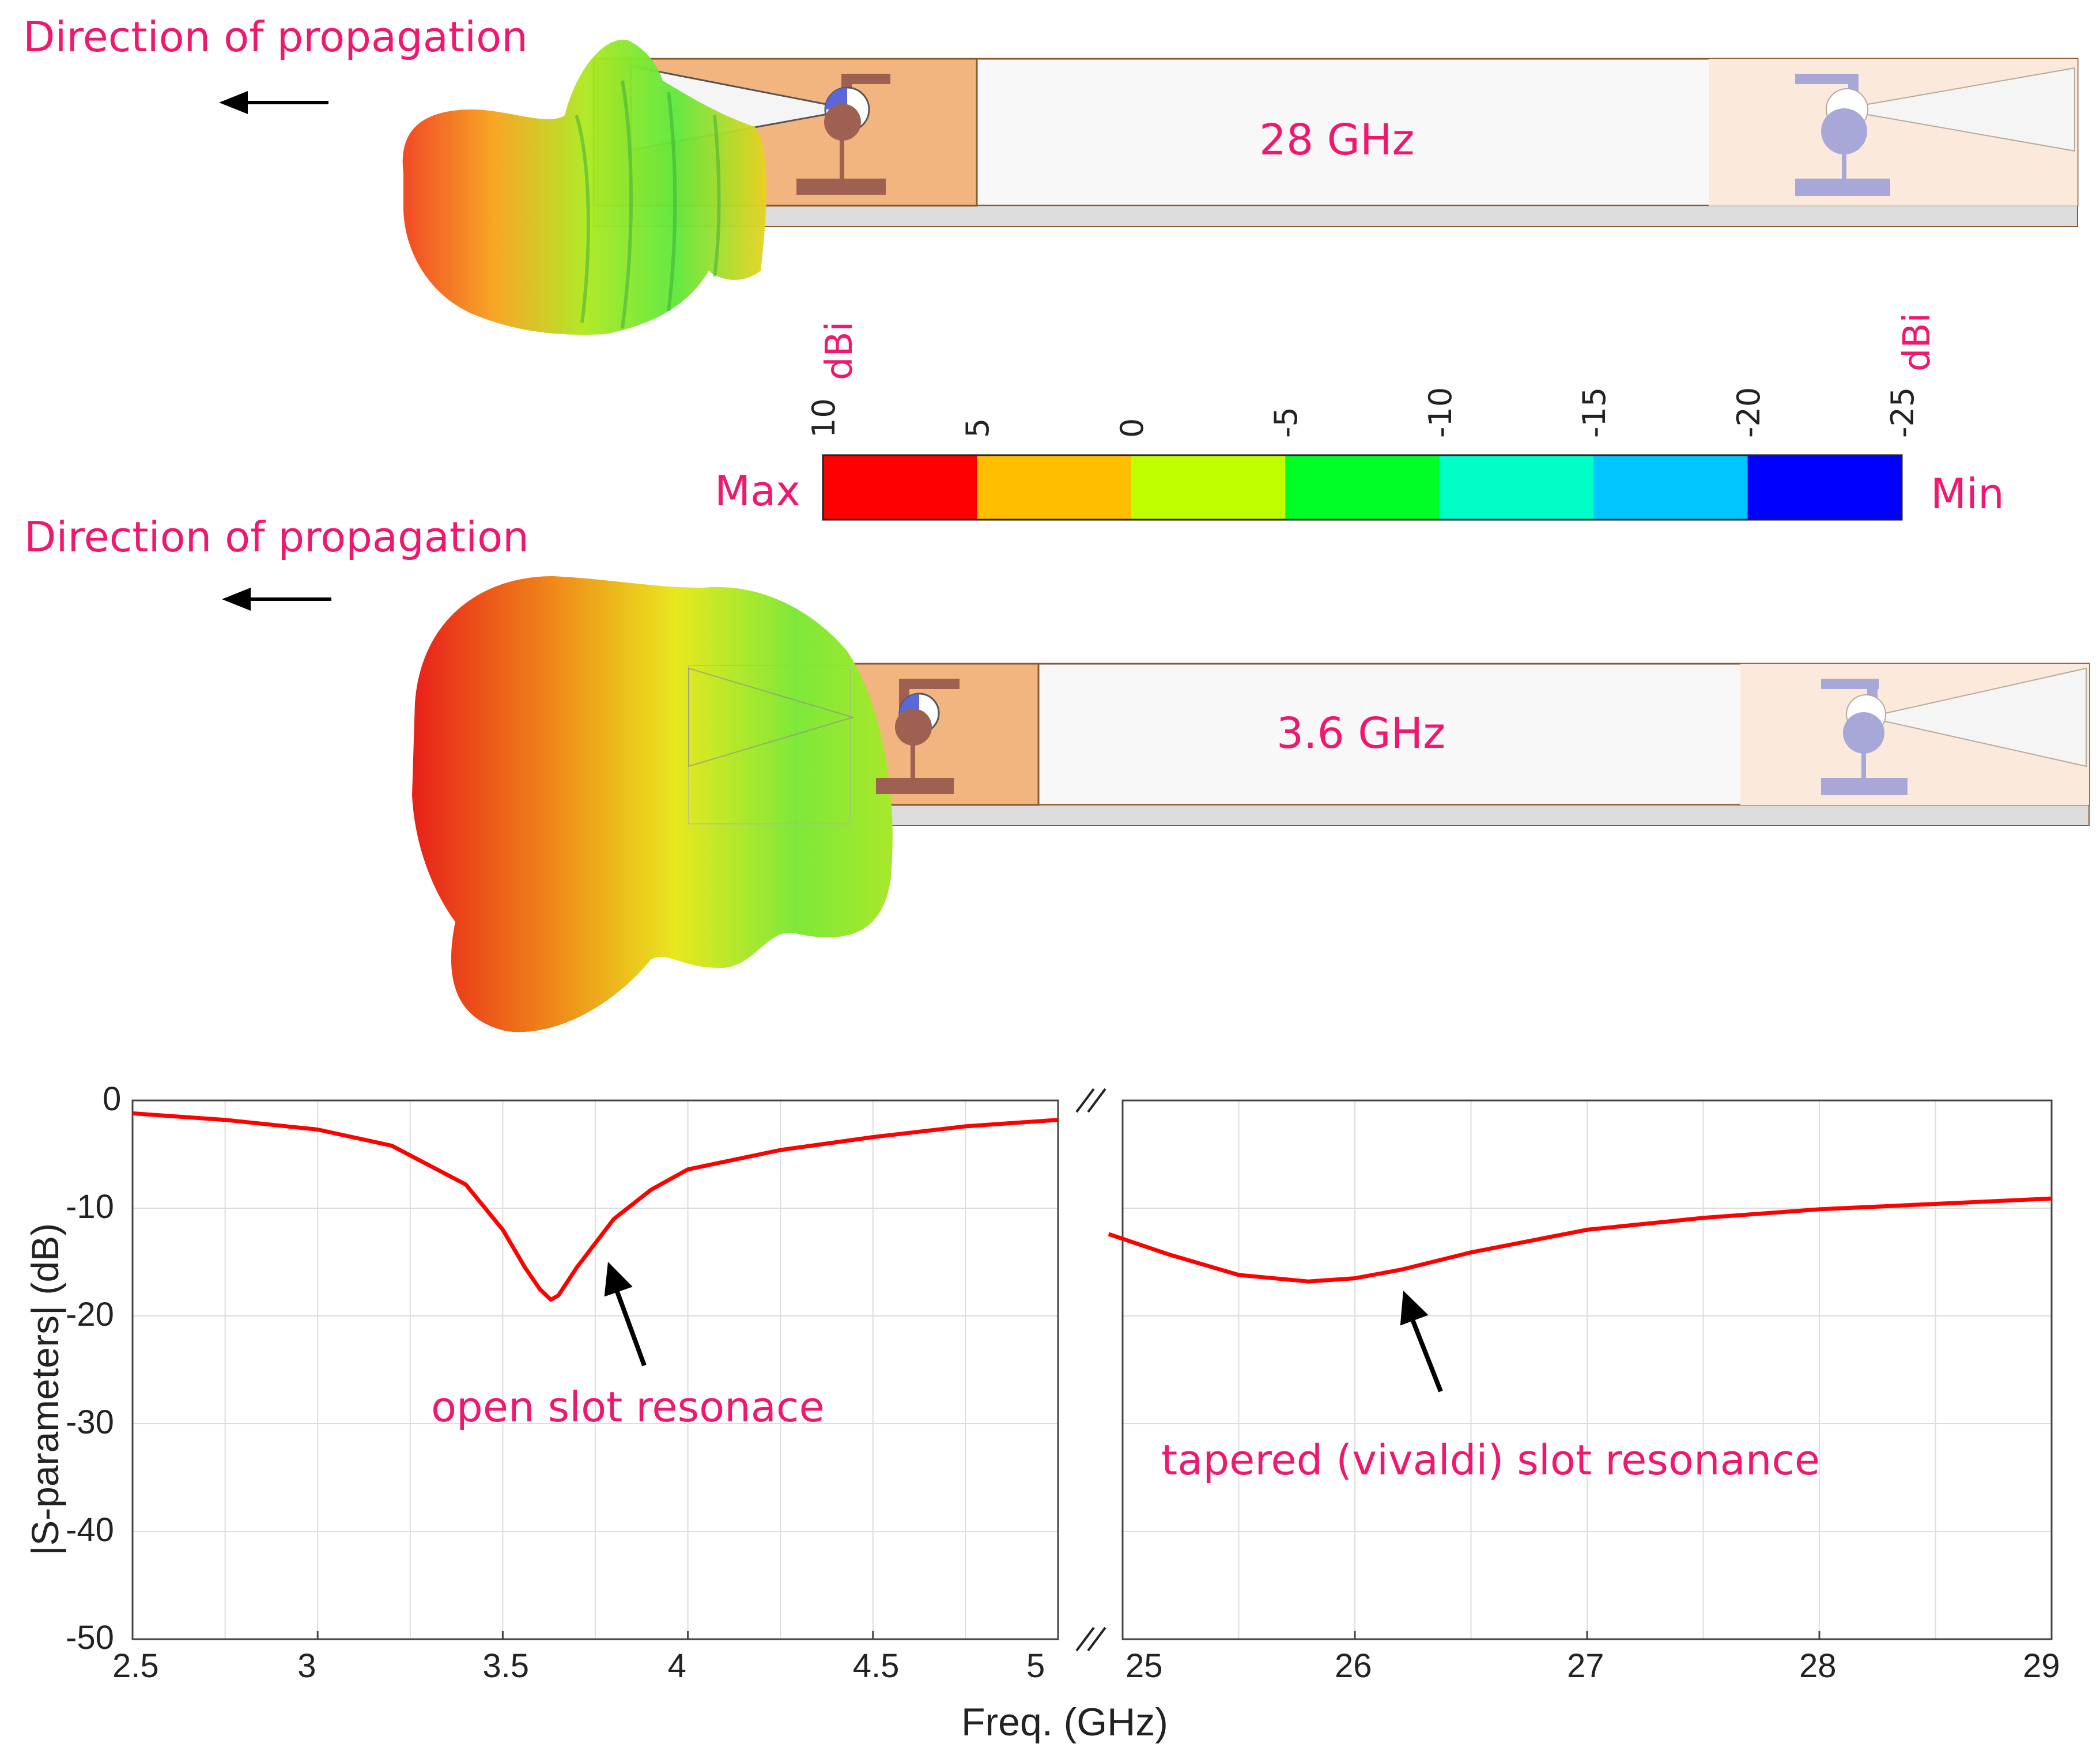 This screenshot has height=1759, width=2100. Describe the element at coordinates (1353, 1666) in the screenshot. I see `x-tick-label: 26` at that location.